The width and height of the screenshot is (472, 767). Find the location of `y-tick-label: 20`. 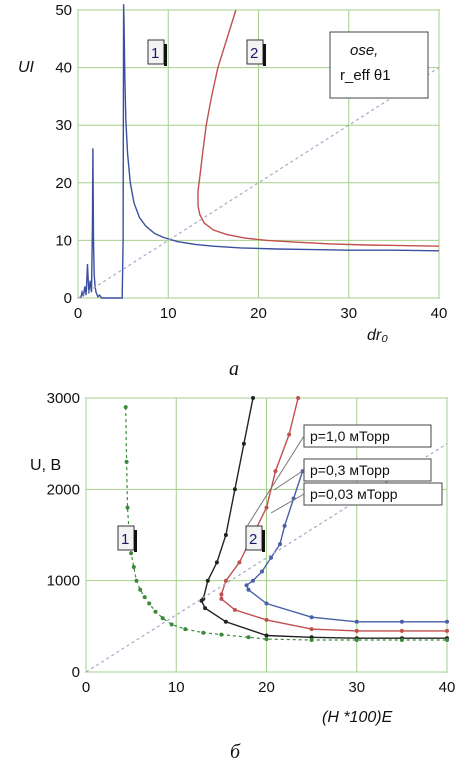

y-tick-label: 20 is located at coordinates (63, 183).